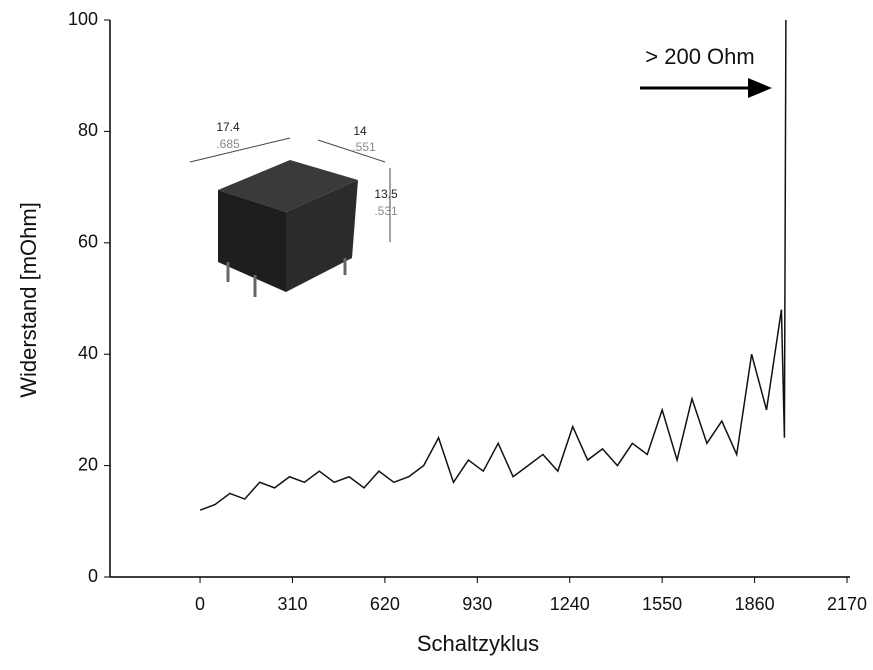 The image size is (873, 670). What do you see at coordinates (228, 144) in the screenshot?
I see `inset-label: .685` at bounding box center [228, 144].